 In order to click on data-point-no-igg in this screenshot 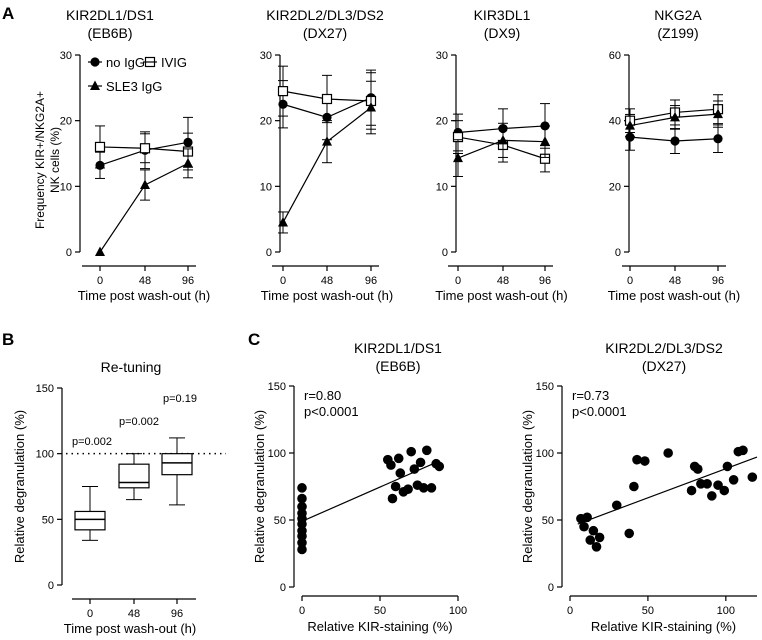, I will do `click(718, 139)`.